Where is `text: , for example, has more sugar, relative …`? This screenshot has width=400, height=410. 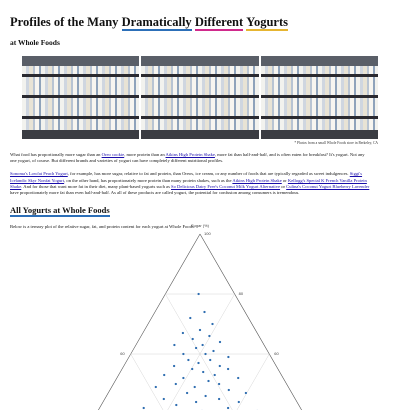 text: , for example, has more sugar, relative … is located at coordinates (209, 173).